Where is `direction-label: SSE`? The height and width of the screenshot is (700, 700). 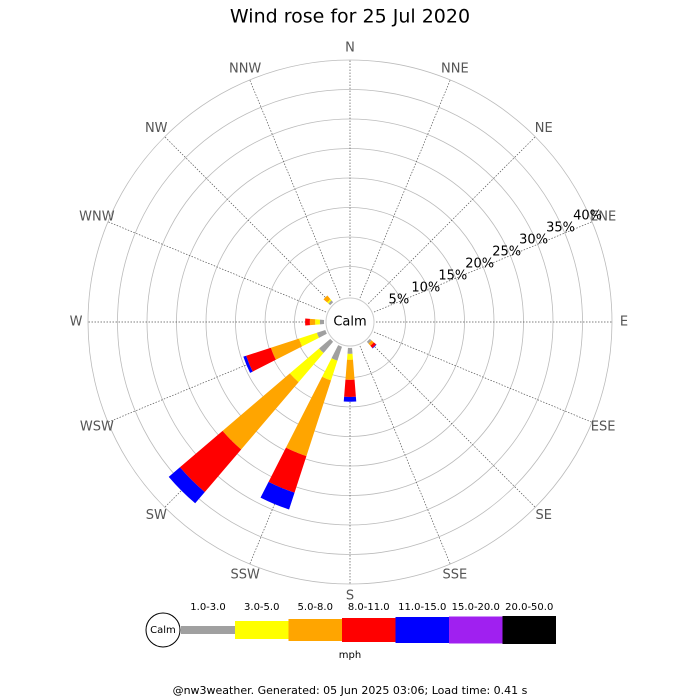
direction-label: SSE is located at coordinates (454, 575).